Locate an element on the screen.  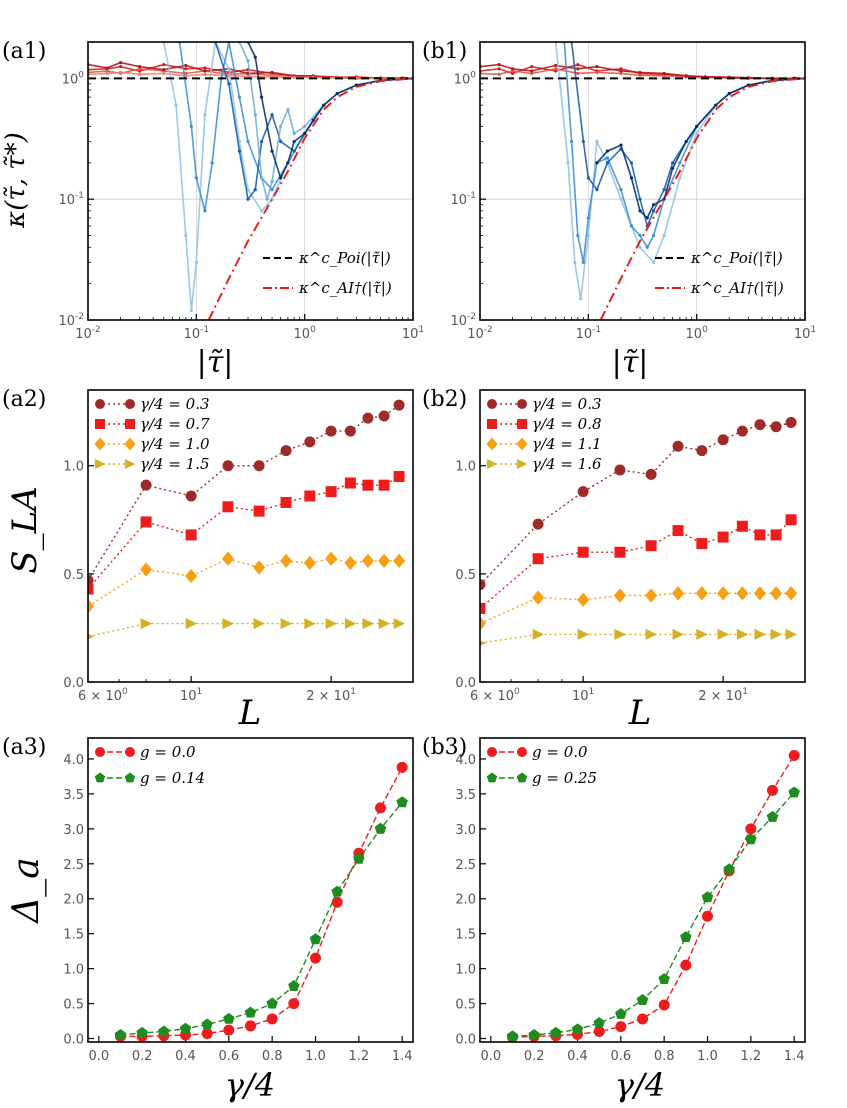
panel-label: (b2) is located at coordinates (444, 399).